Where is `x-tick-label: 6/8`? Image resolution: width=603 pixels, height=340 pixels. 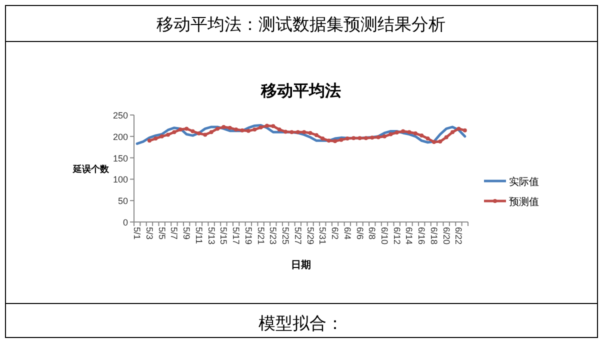 x-tick-label: 6/8 is located at coordinates (372, 233).